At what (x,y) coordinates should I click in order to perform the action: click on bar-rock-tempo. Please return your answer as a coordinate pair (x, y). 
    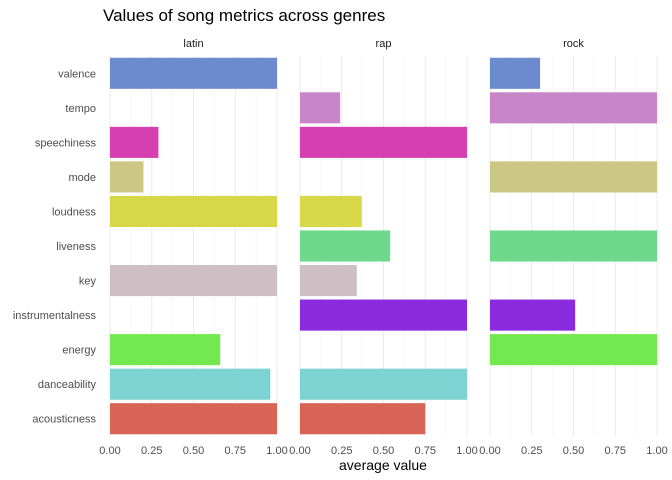
    Looking at the image, I should click on (573, 108).